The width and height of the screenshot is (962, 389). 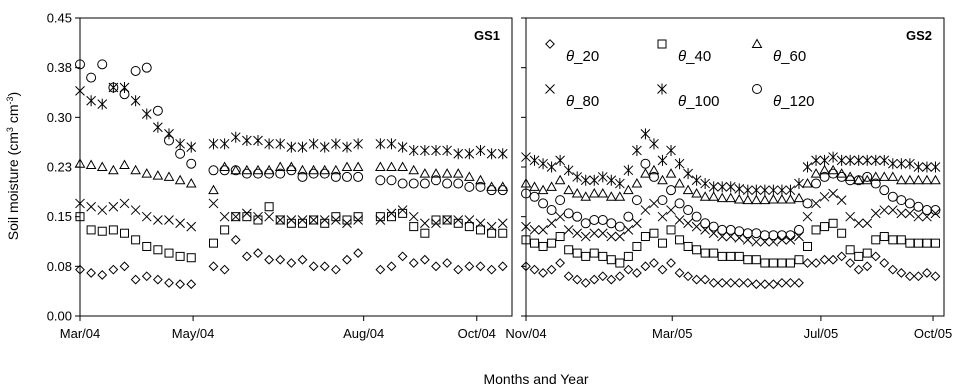 I want to click on x-tick-label: Nov/04, so click(x=525, y=333).